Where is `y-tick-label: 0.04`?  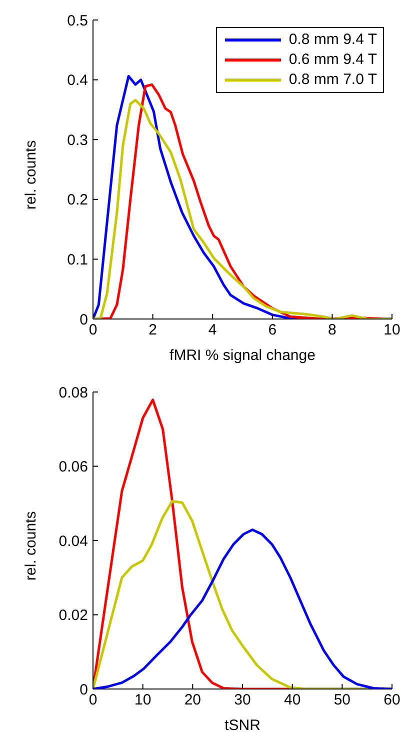 y-tick-label: 0.04 is located at coordinates (73, 541).